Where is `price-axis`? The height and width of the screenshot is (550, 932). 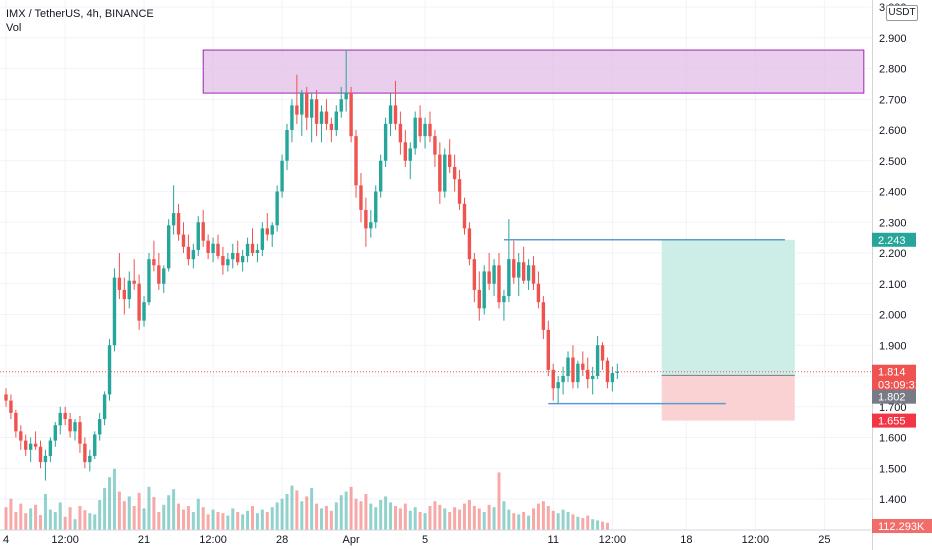 price-axis is located at coordinates (902, 275).